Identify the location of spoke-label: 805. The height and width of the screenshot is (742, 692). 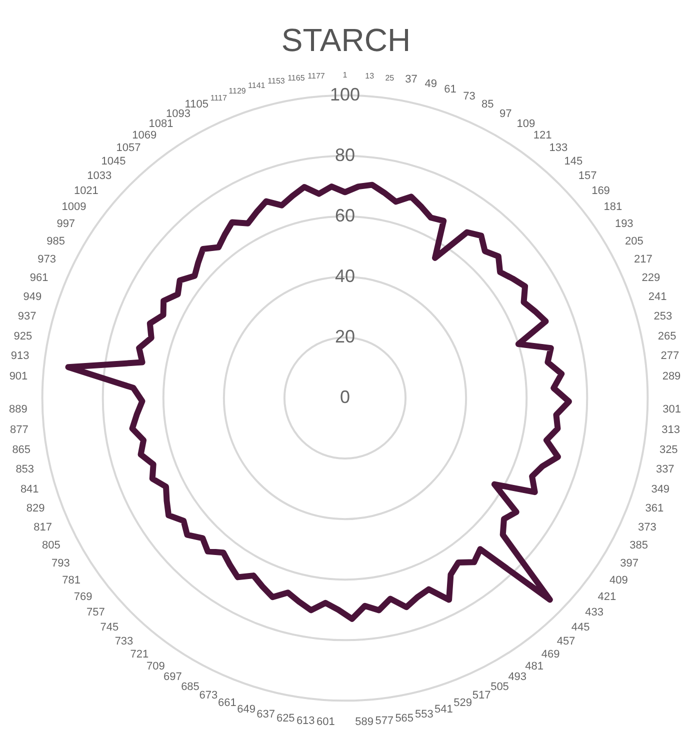
(51, 546).